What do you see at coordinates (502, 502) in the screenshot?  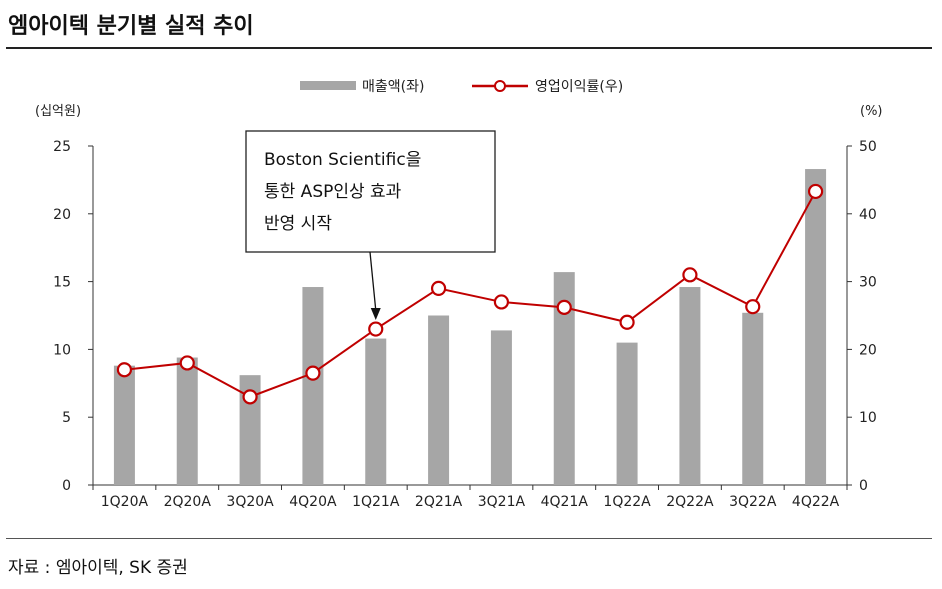 I see `x-tick-label: 3Q21A` at bounding box center [502, 502].